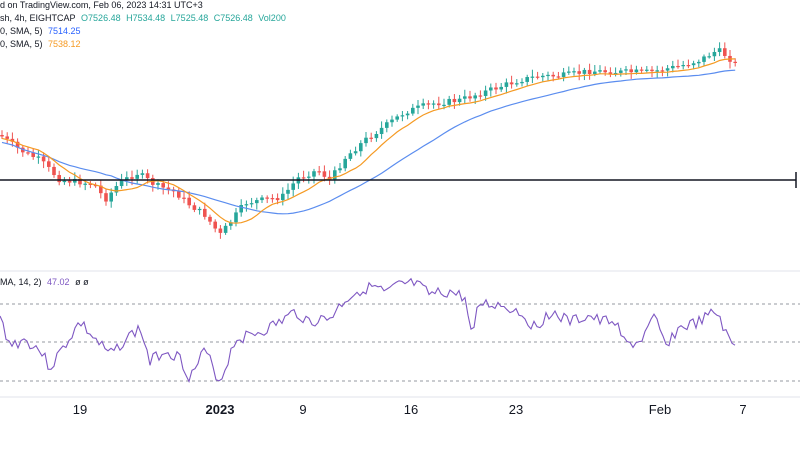  Describe the element at coordinates (302, 409) in the screenshot. I see `x-tick-9: 9` at that location.